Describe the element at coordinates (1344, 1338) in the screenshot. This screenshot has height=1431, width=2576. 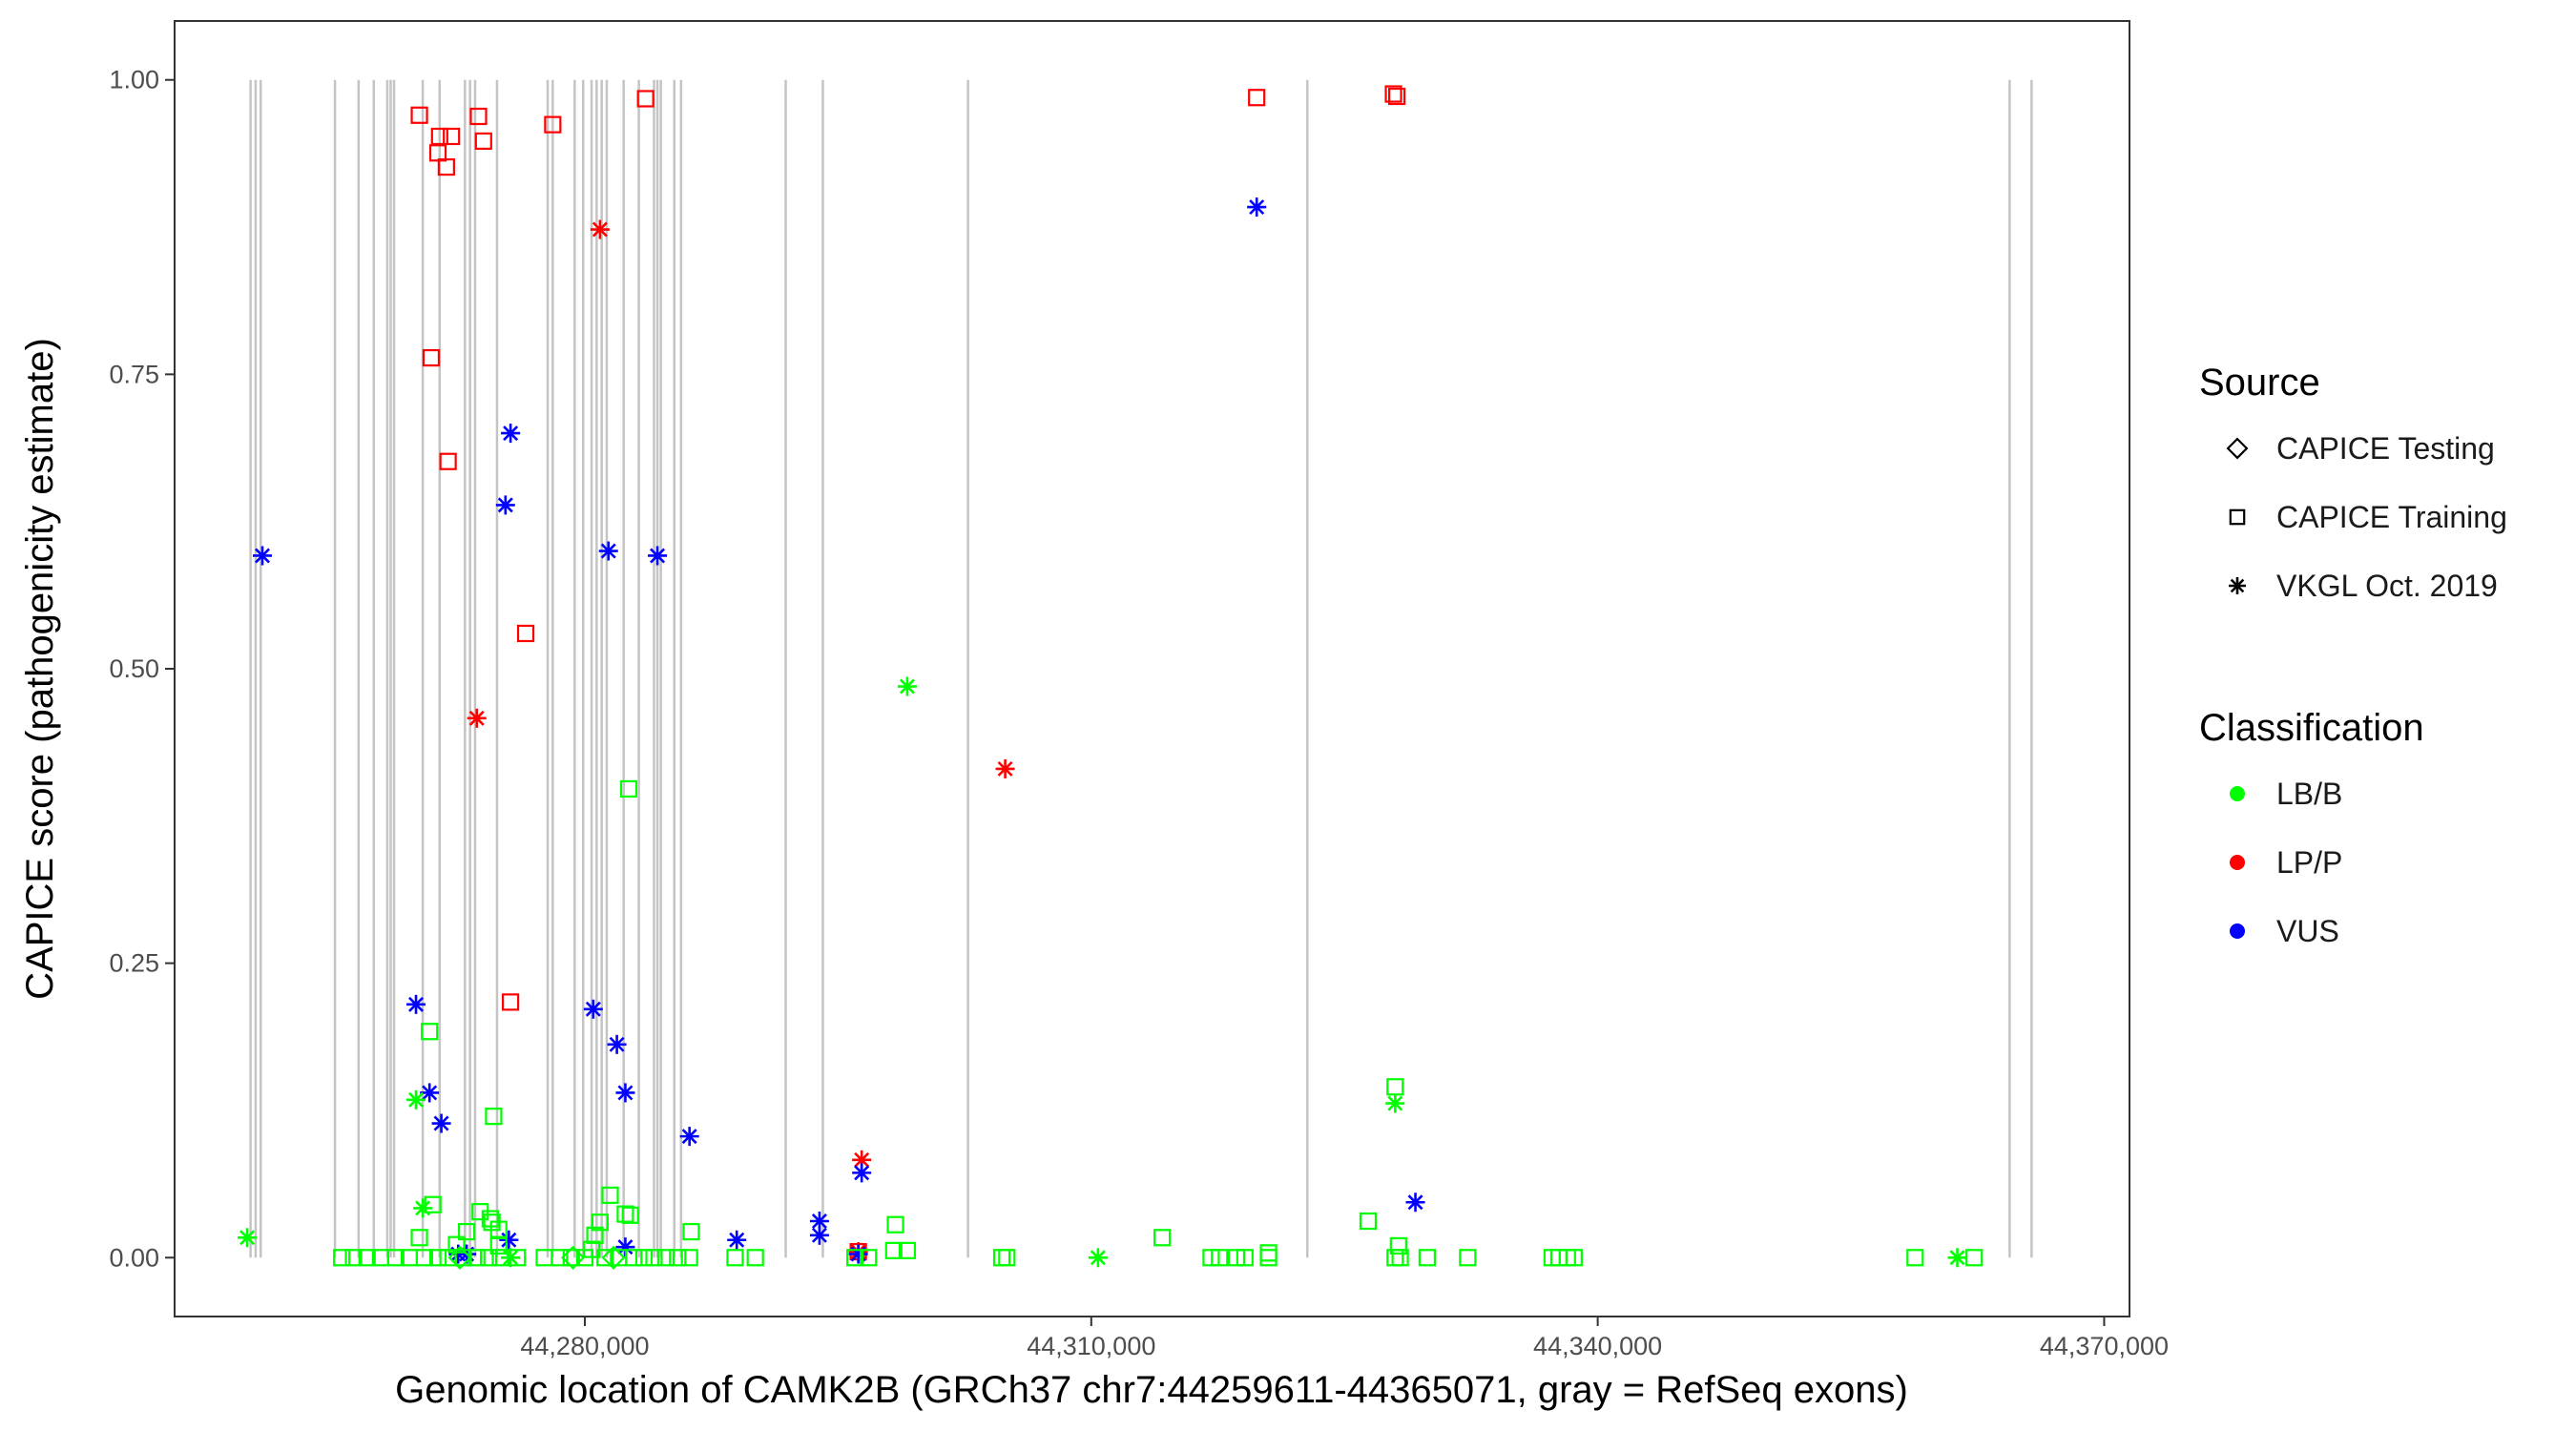
I see `x-axis: 44,280,000 44,310,000 44,340,000 44,370,000` at that location.